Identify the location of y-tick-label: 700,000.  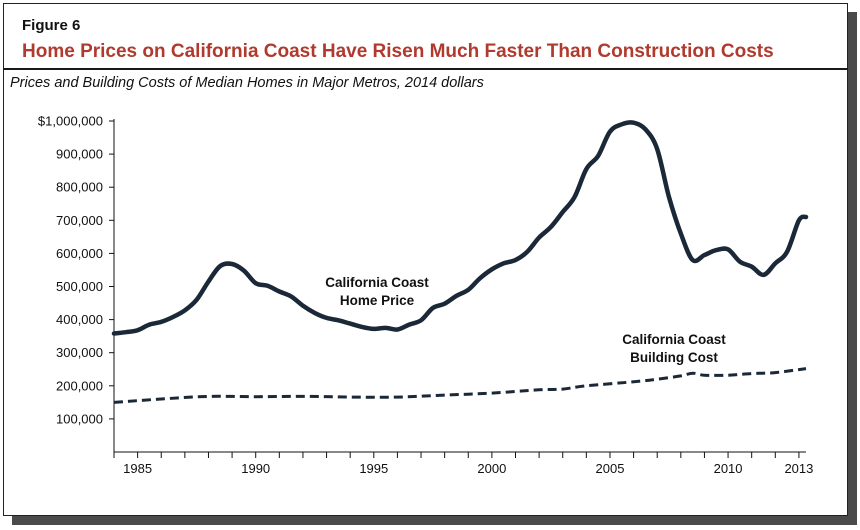
(79, 220).